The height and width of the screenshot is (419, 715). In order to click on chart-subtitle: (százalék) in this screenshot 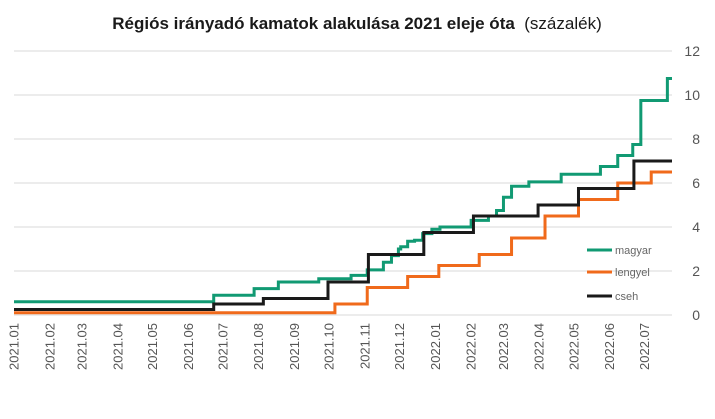, I will do `click(562, 23)`.